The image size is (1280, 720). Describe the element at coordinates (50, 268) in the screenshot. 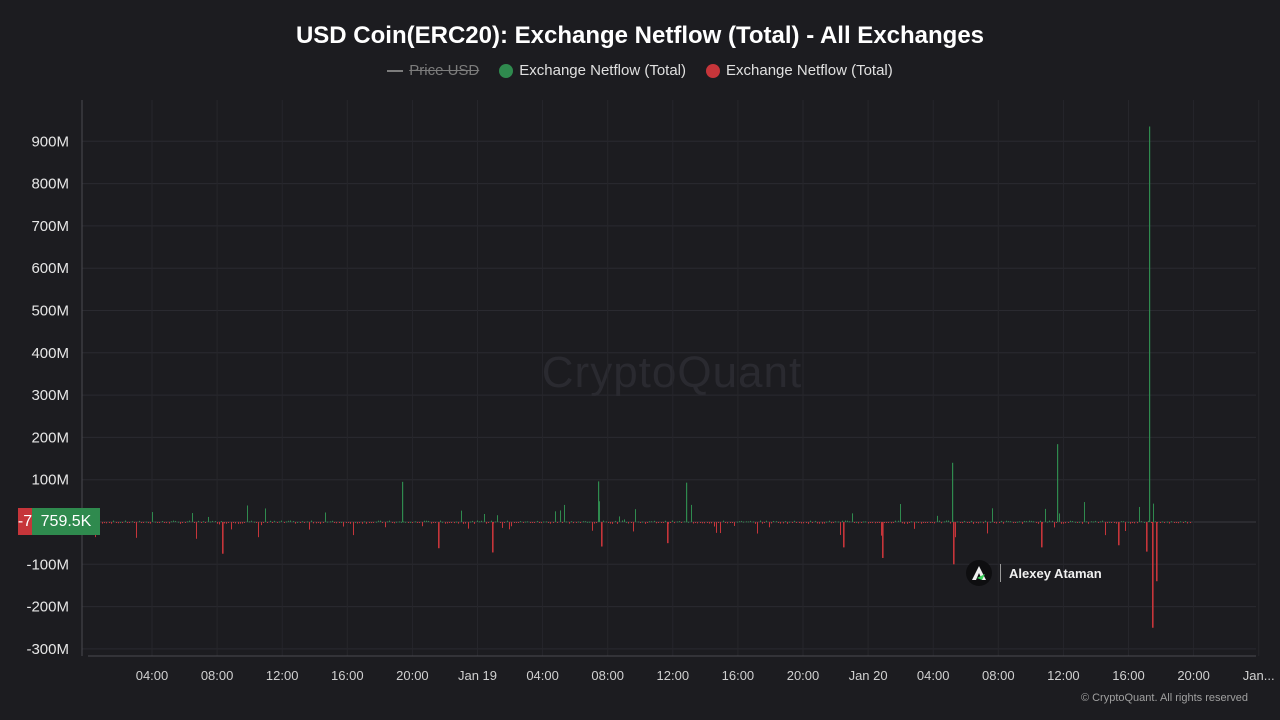

I see `y-tick-label: 600M` at that location.